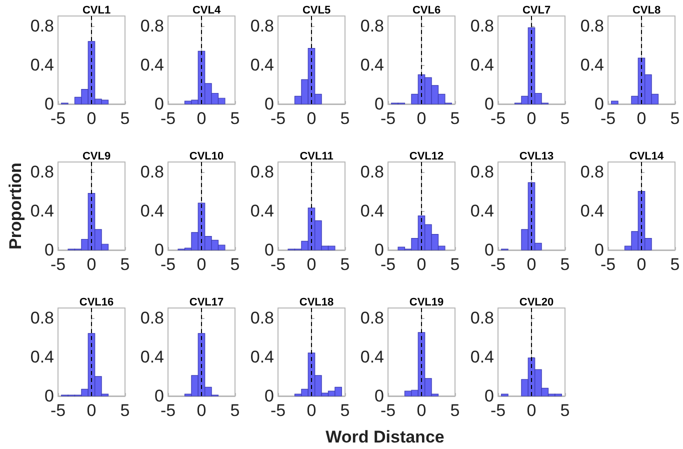 The width and height of the screenshot is (683, 449). I want to click on chart-title: CVL7, so click(536, 10).